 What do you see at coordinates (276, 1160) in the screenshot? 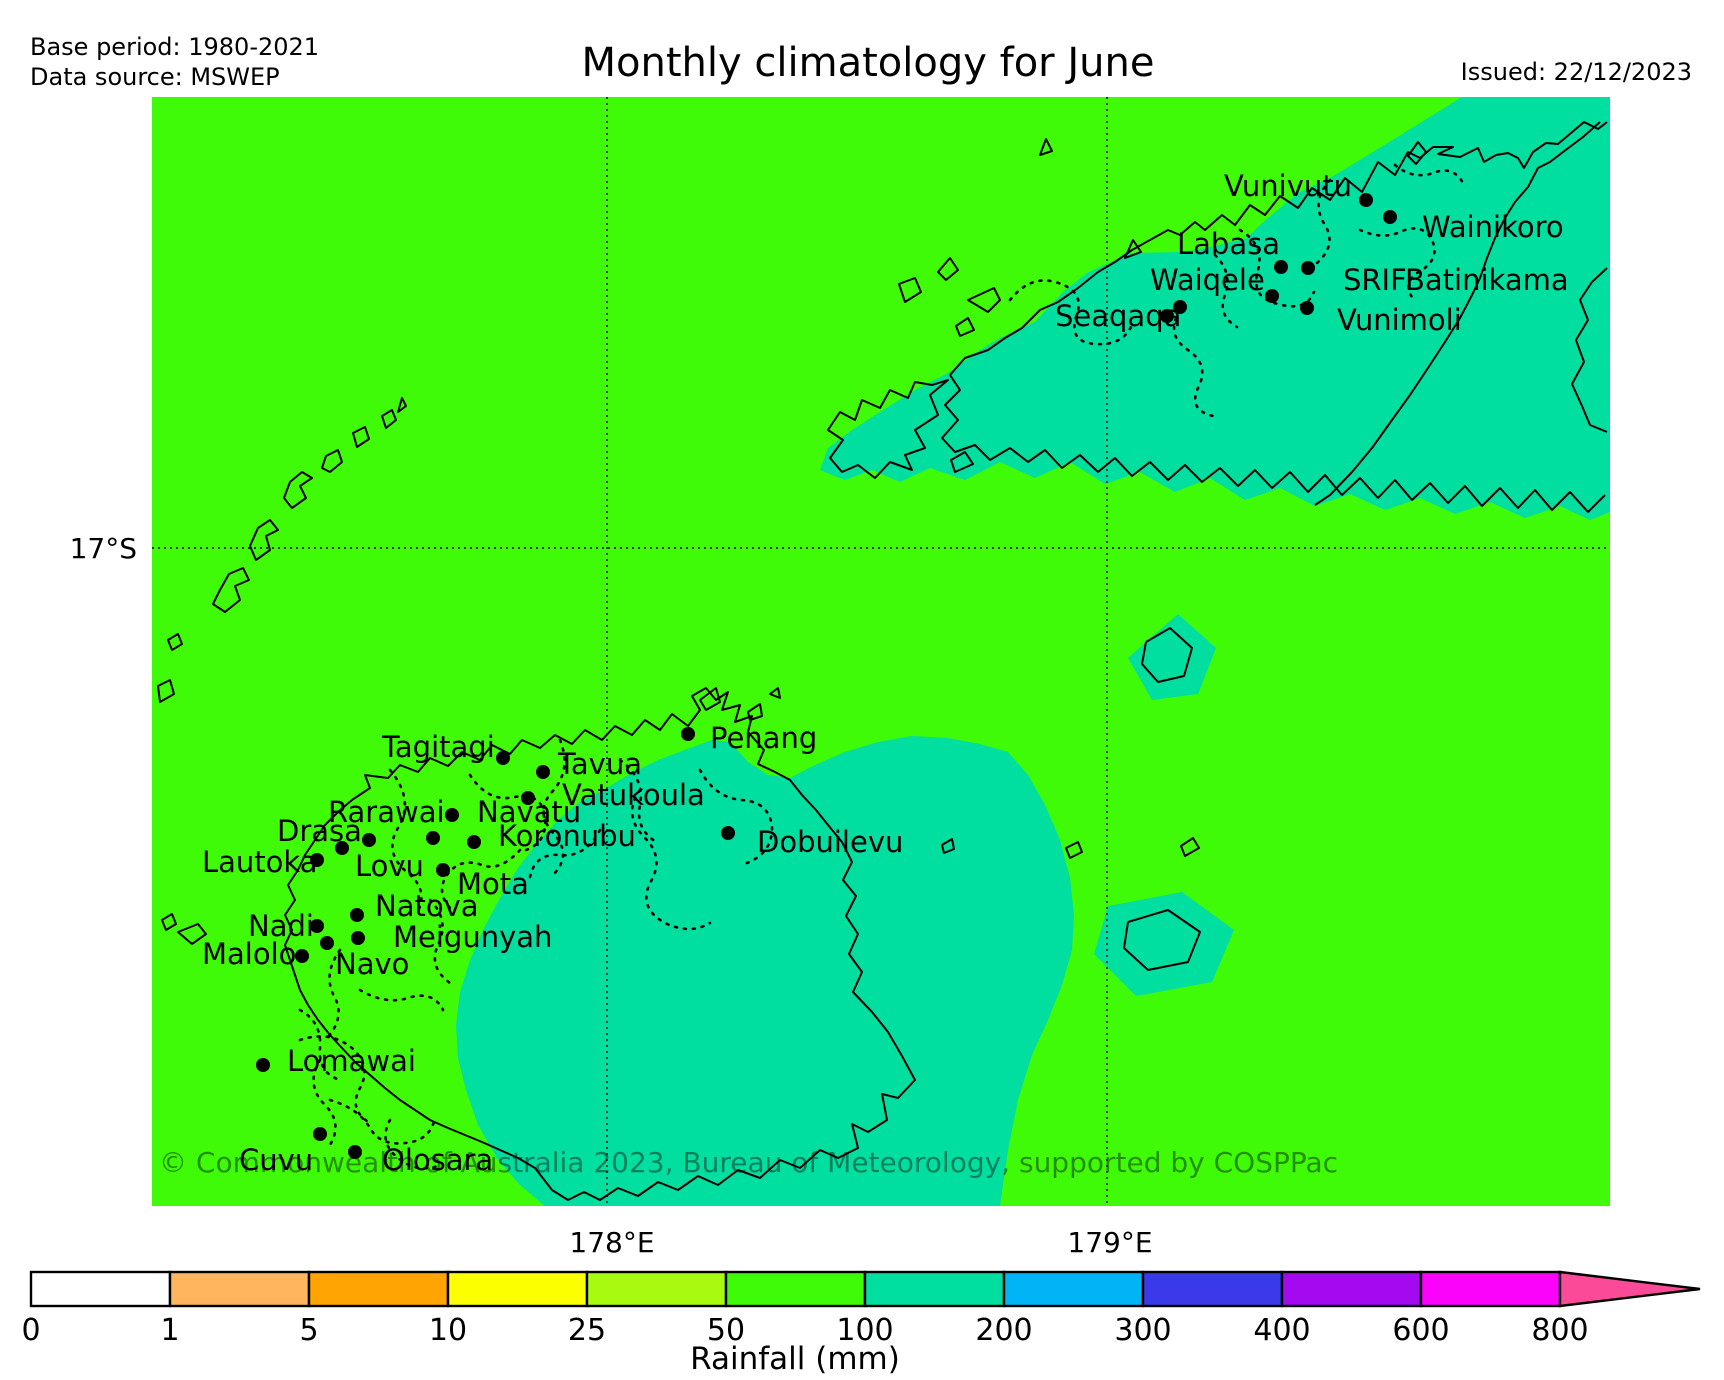
I see `station-label: Cuvu` at bounding box center [276, 1160].